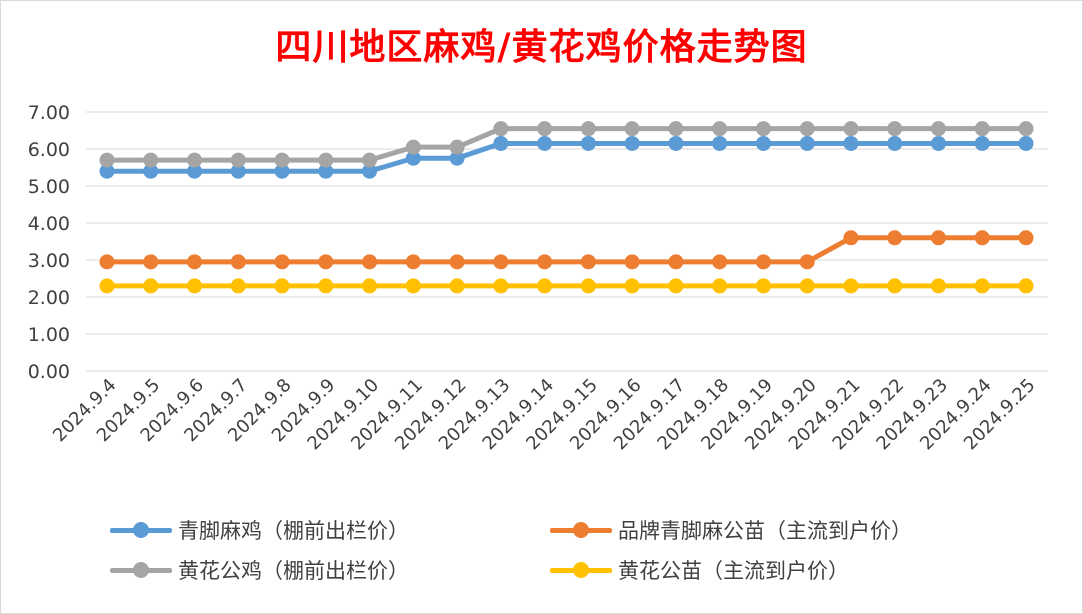  Describe the element at coordinates (733, 571) in the screenshot. I see `legend-label-series-4: 黄花公苗（主流到户价）` at that location.